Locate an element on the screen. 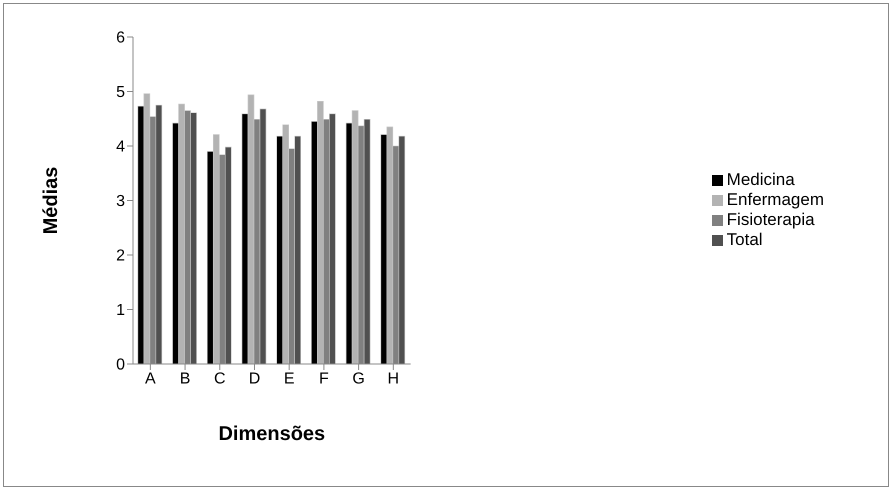 The width and height of the screenshot is (894, 492). y-tick-label: 2 is located at coordinates (121, 256).